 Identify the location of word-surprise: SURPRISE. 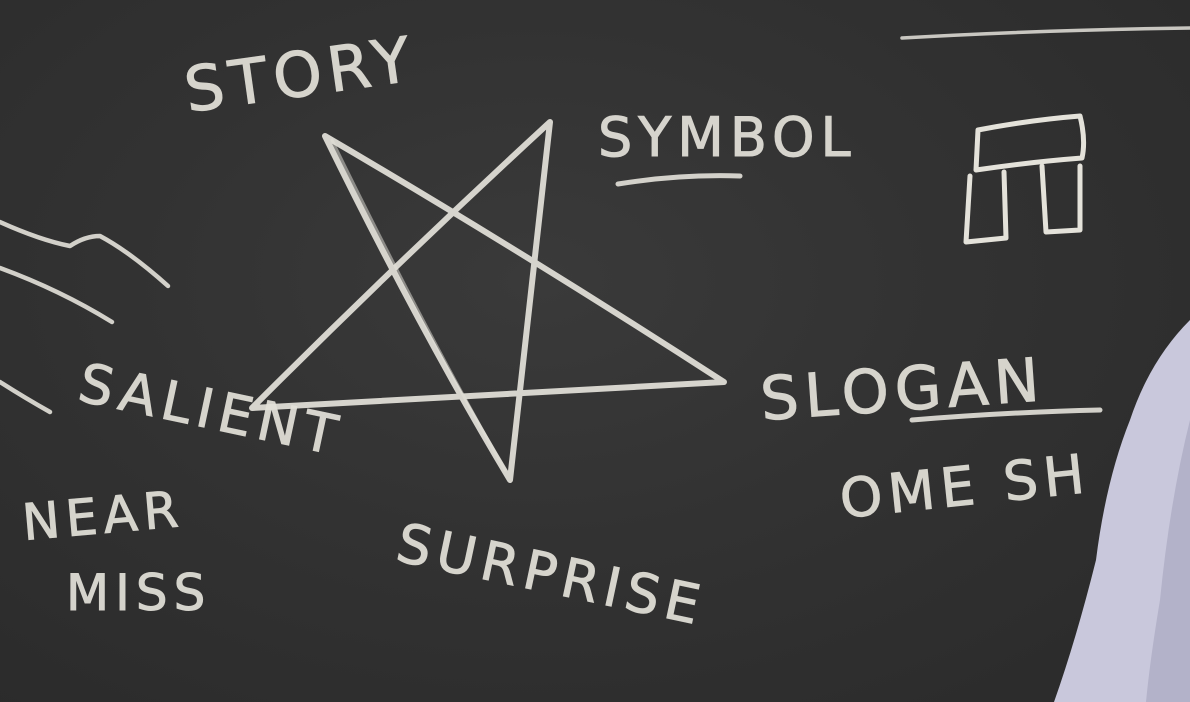
(551, 574).